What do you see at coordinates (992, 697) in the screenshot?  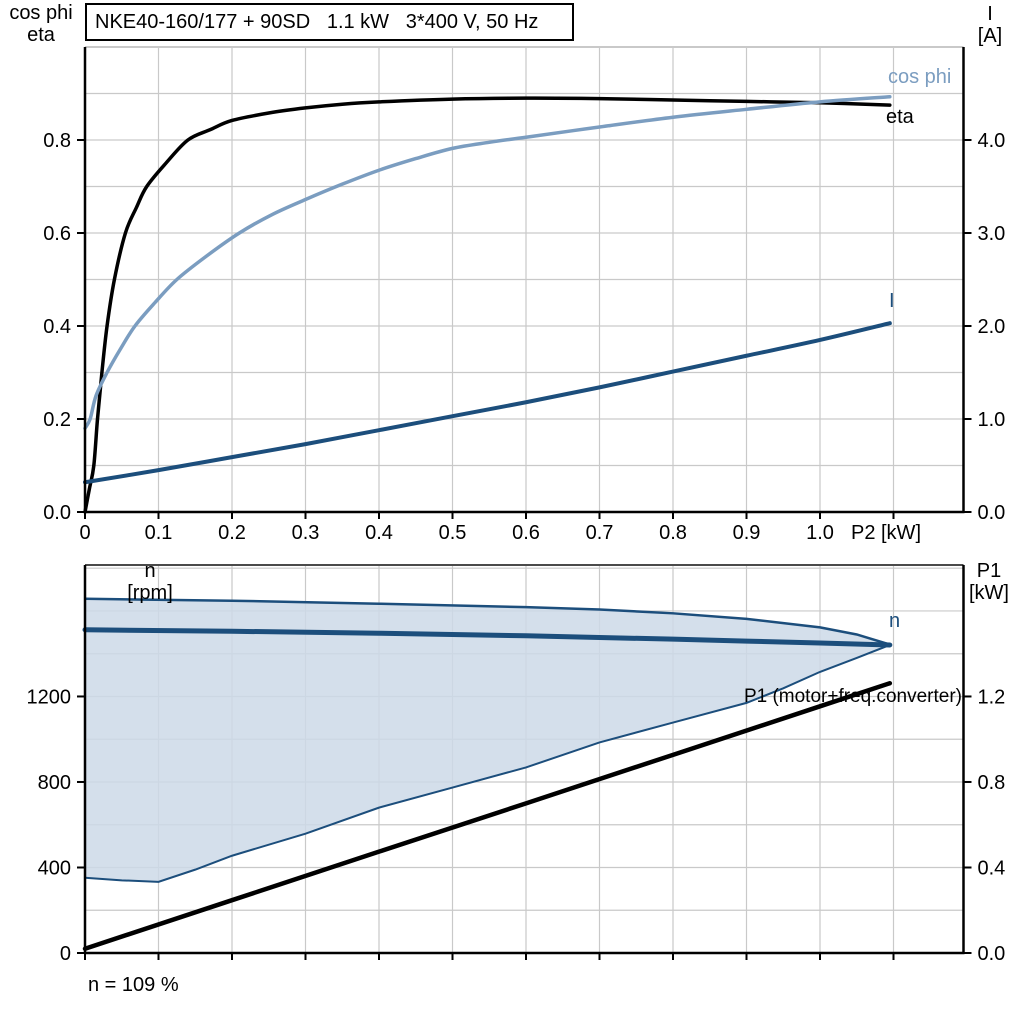 I see `right-tick-label: 1.2` at bounding box center [992, 697].